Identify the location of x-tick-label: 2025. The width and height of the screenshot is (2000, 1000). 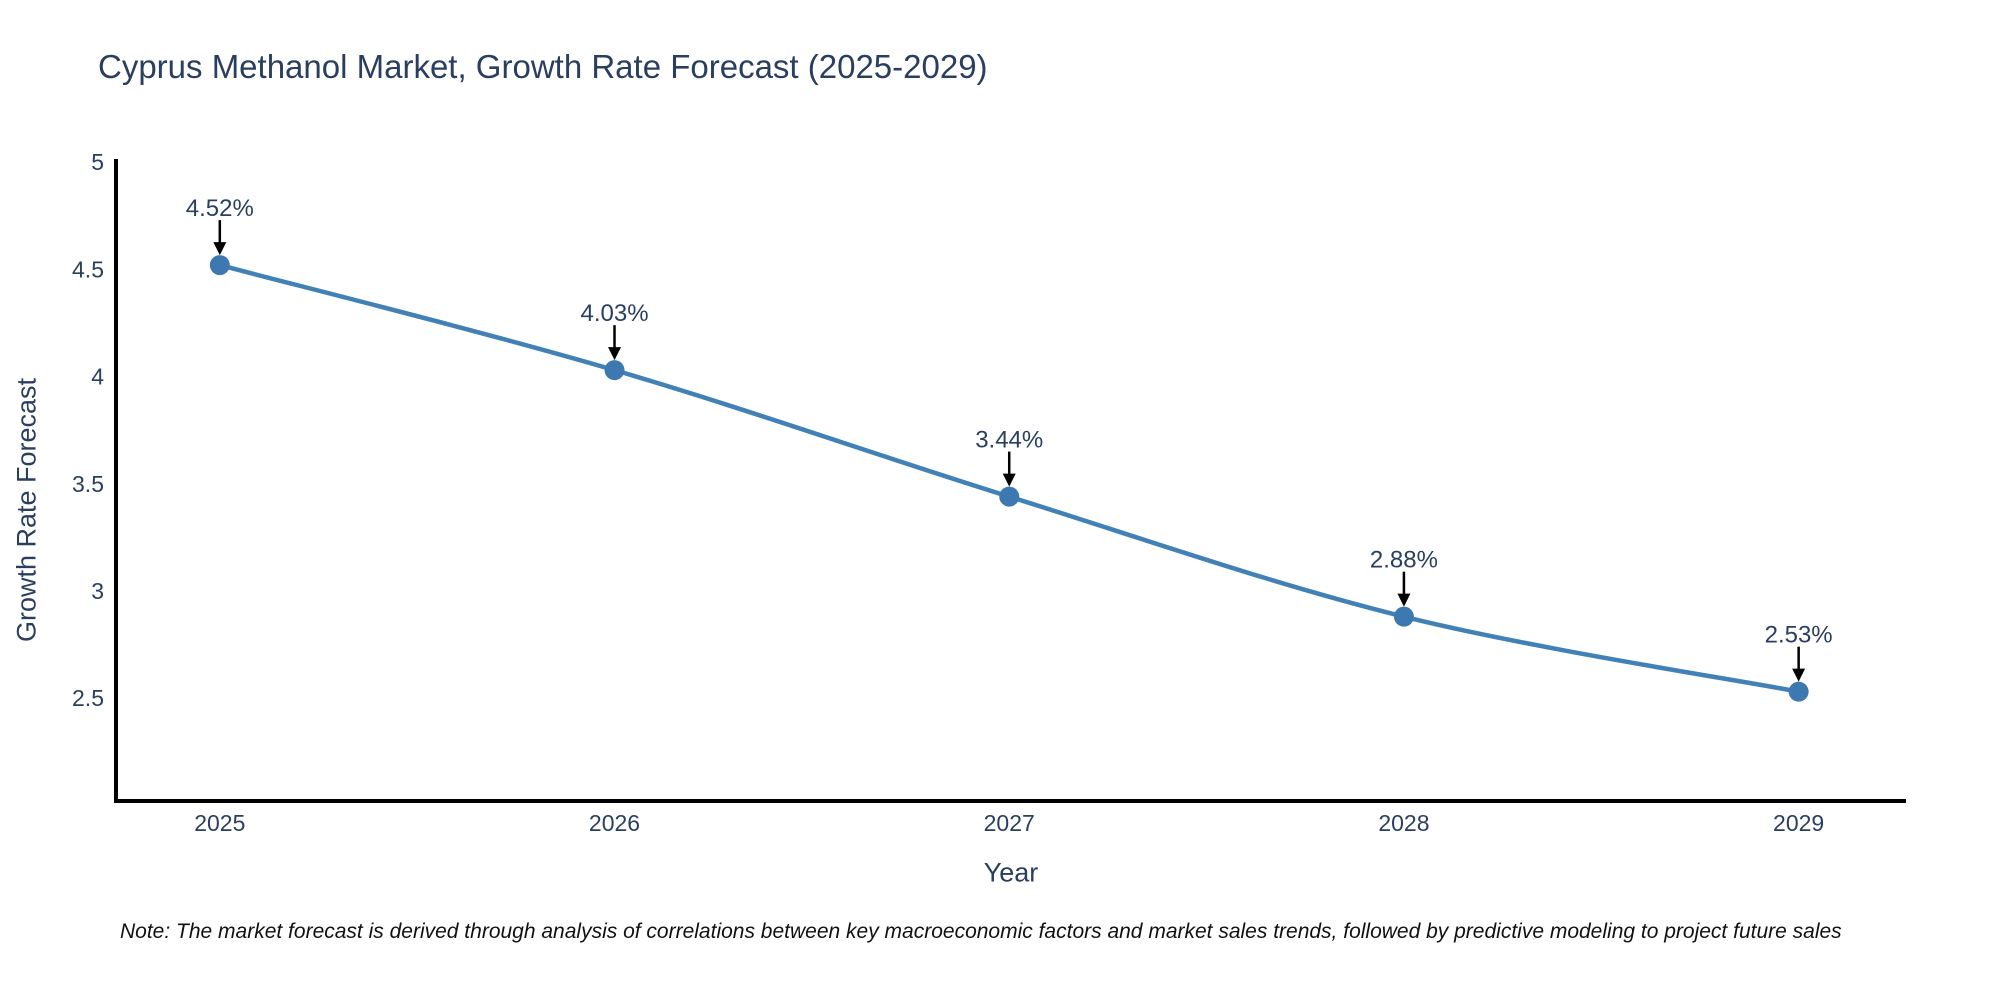
(219, 823).